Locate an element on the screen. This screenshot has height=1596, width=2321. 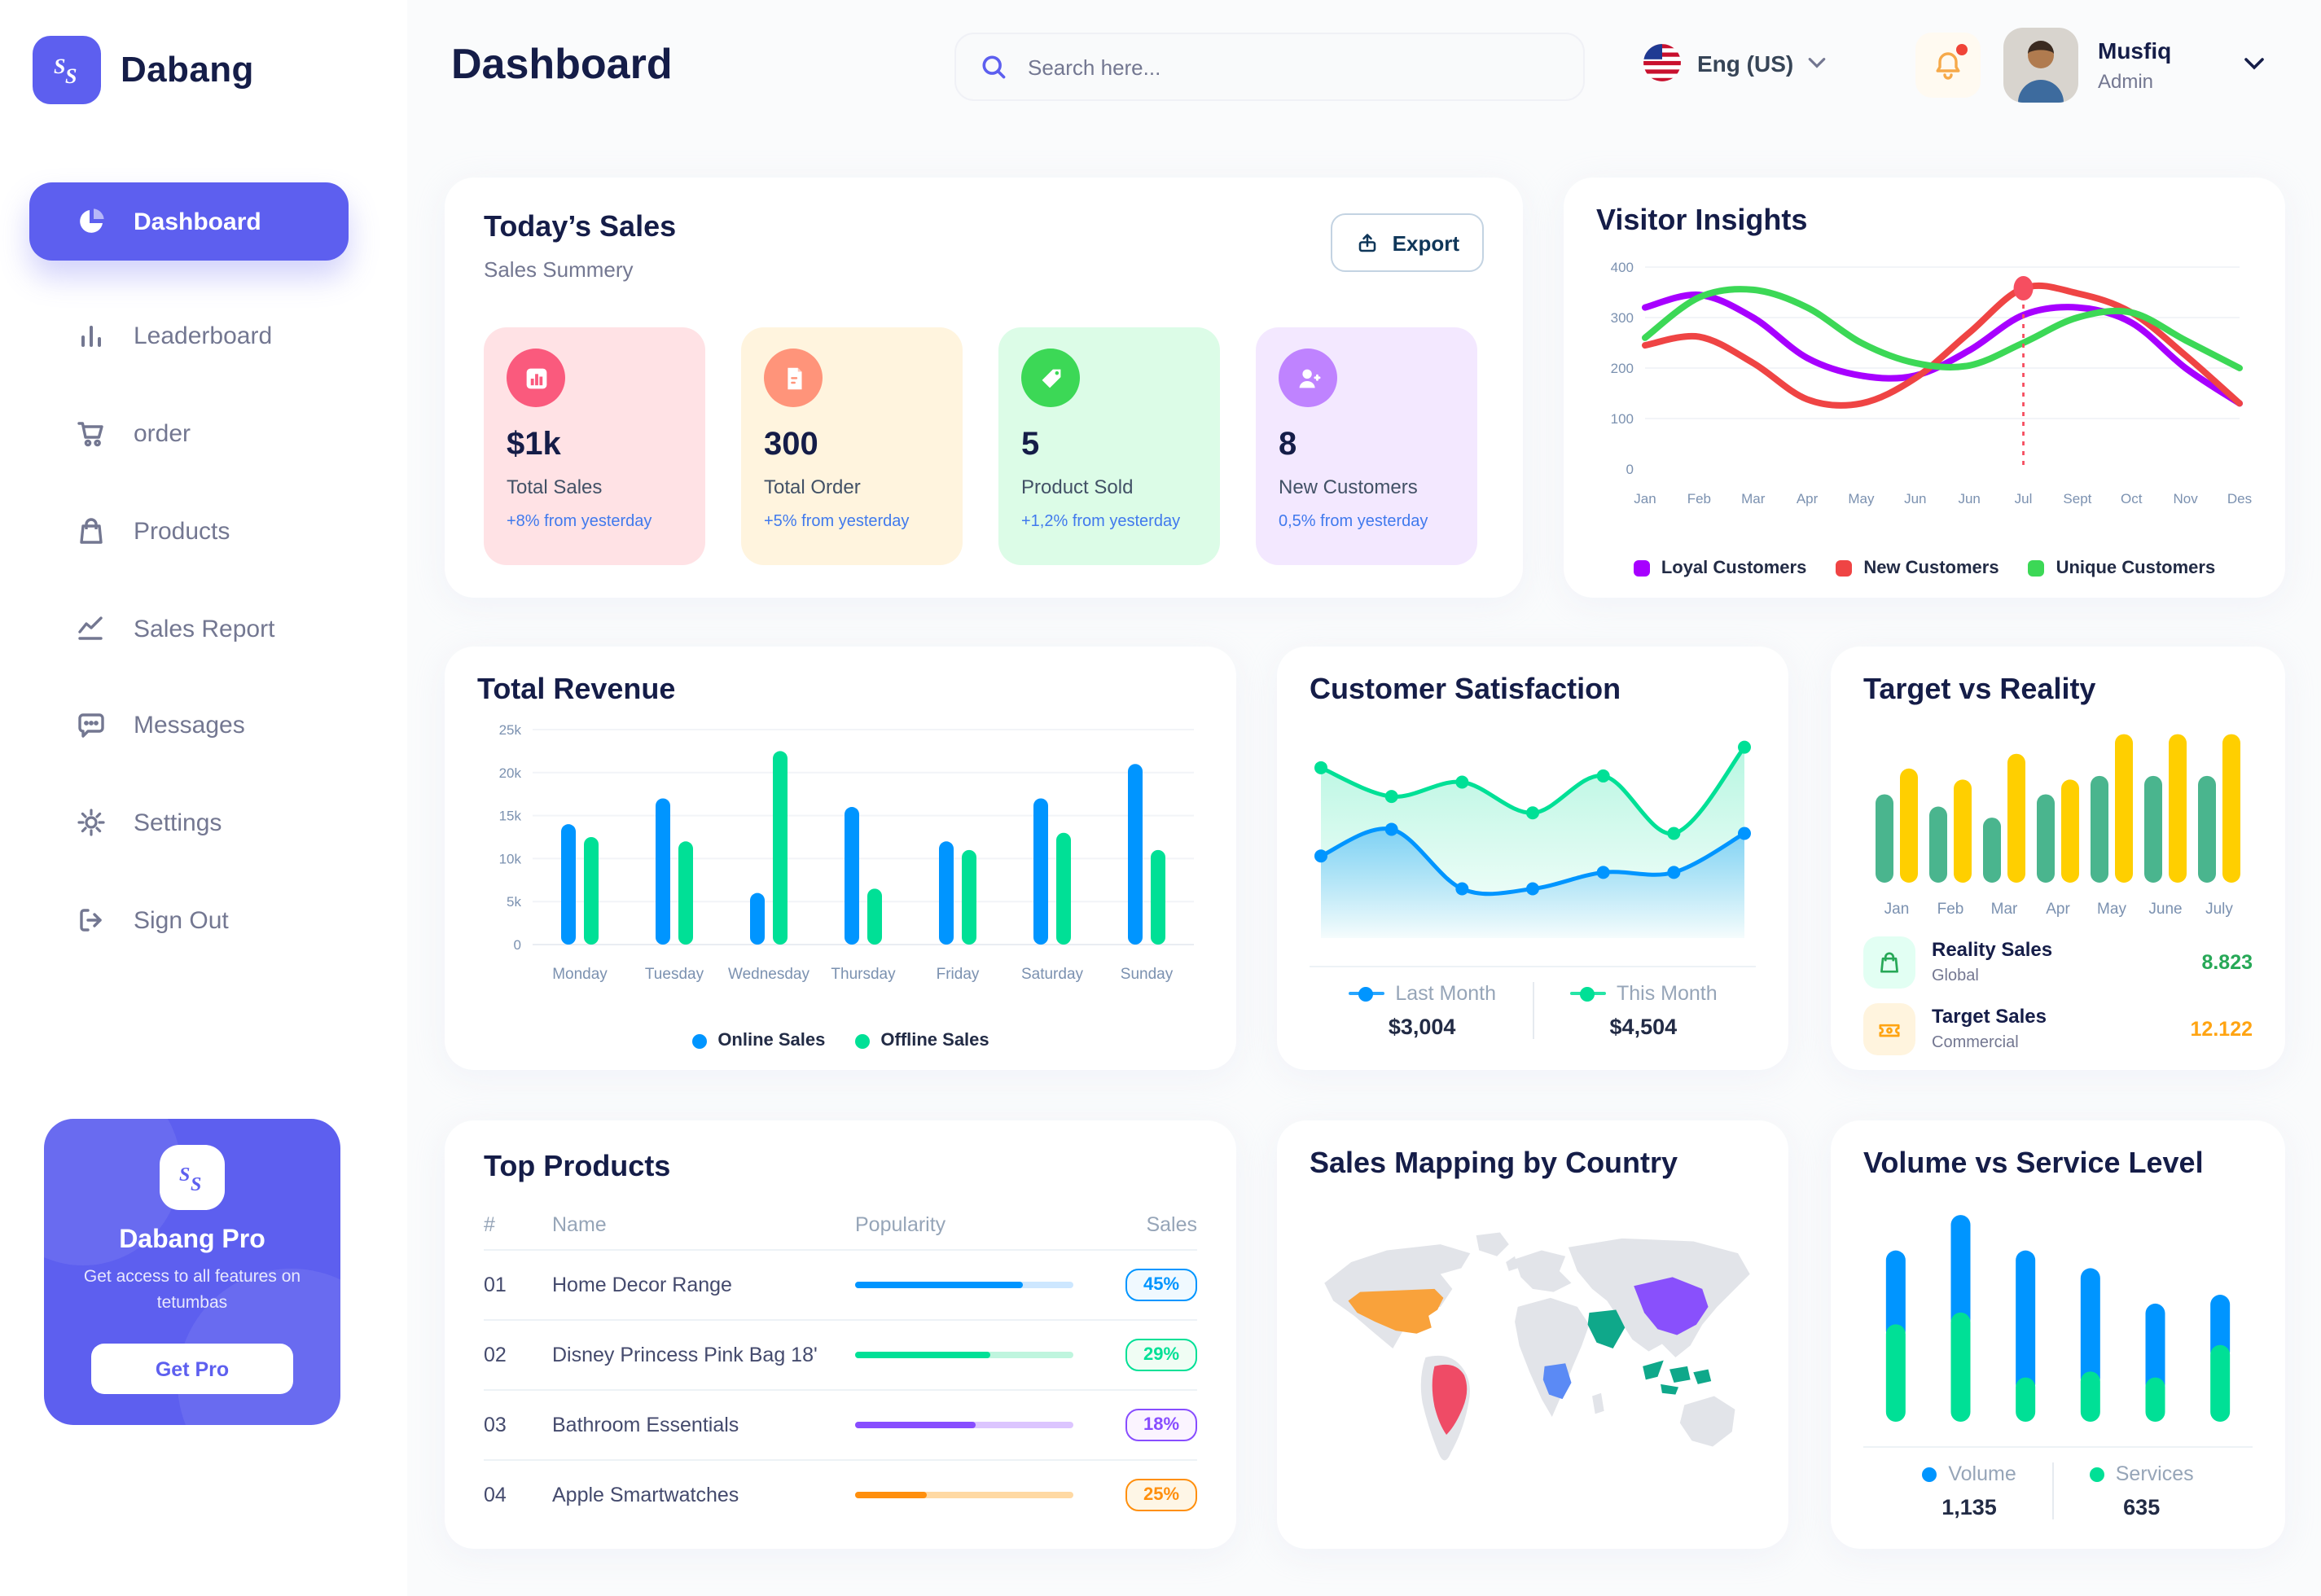
todays-sales-subtitle: Sales Summery is located at coordinates (559, 269).